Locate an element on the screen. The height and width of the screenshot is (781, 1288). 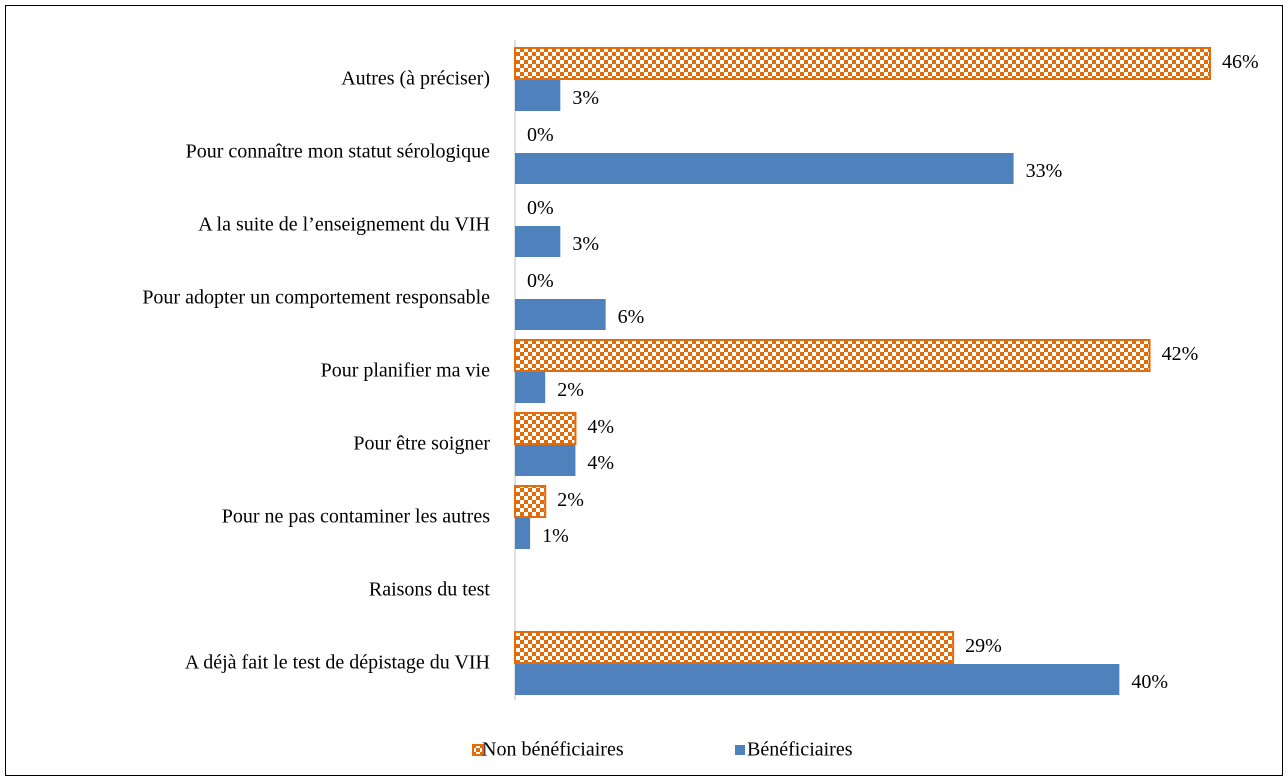
value-label: 42% is located at coordinates (1180, 354).